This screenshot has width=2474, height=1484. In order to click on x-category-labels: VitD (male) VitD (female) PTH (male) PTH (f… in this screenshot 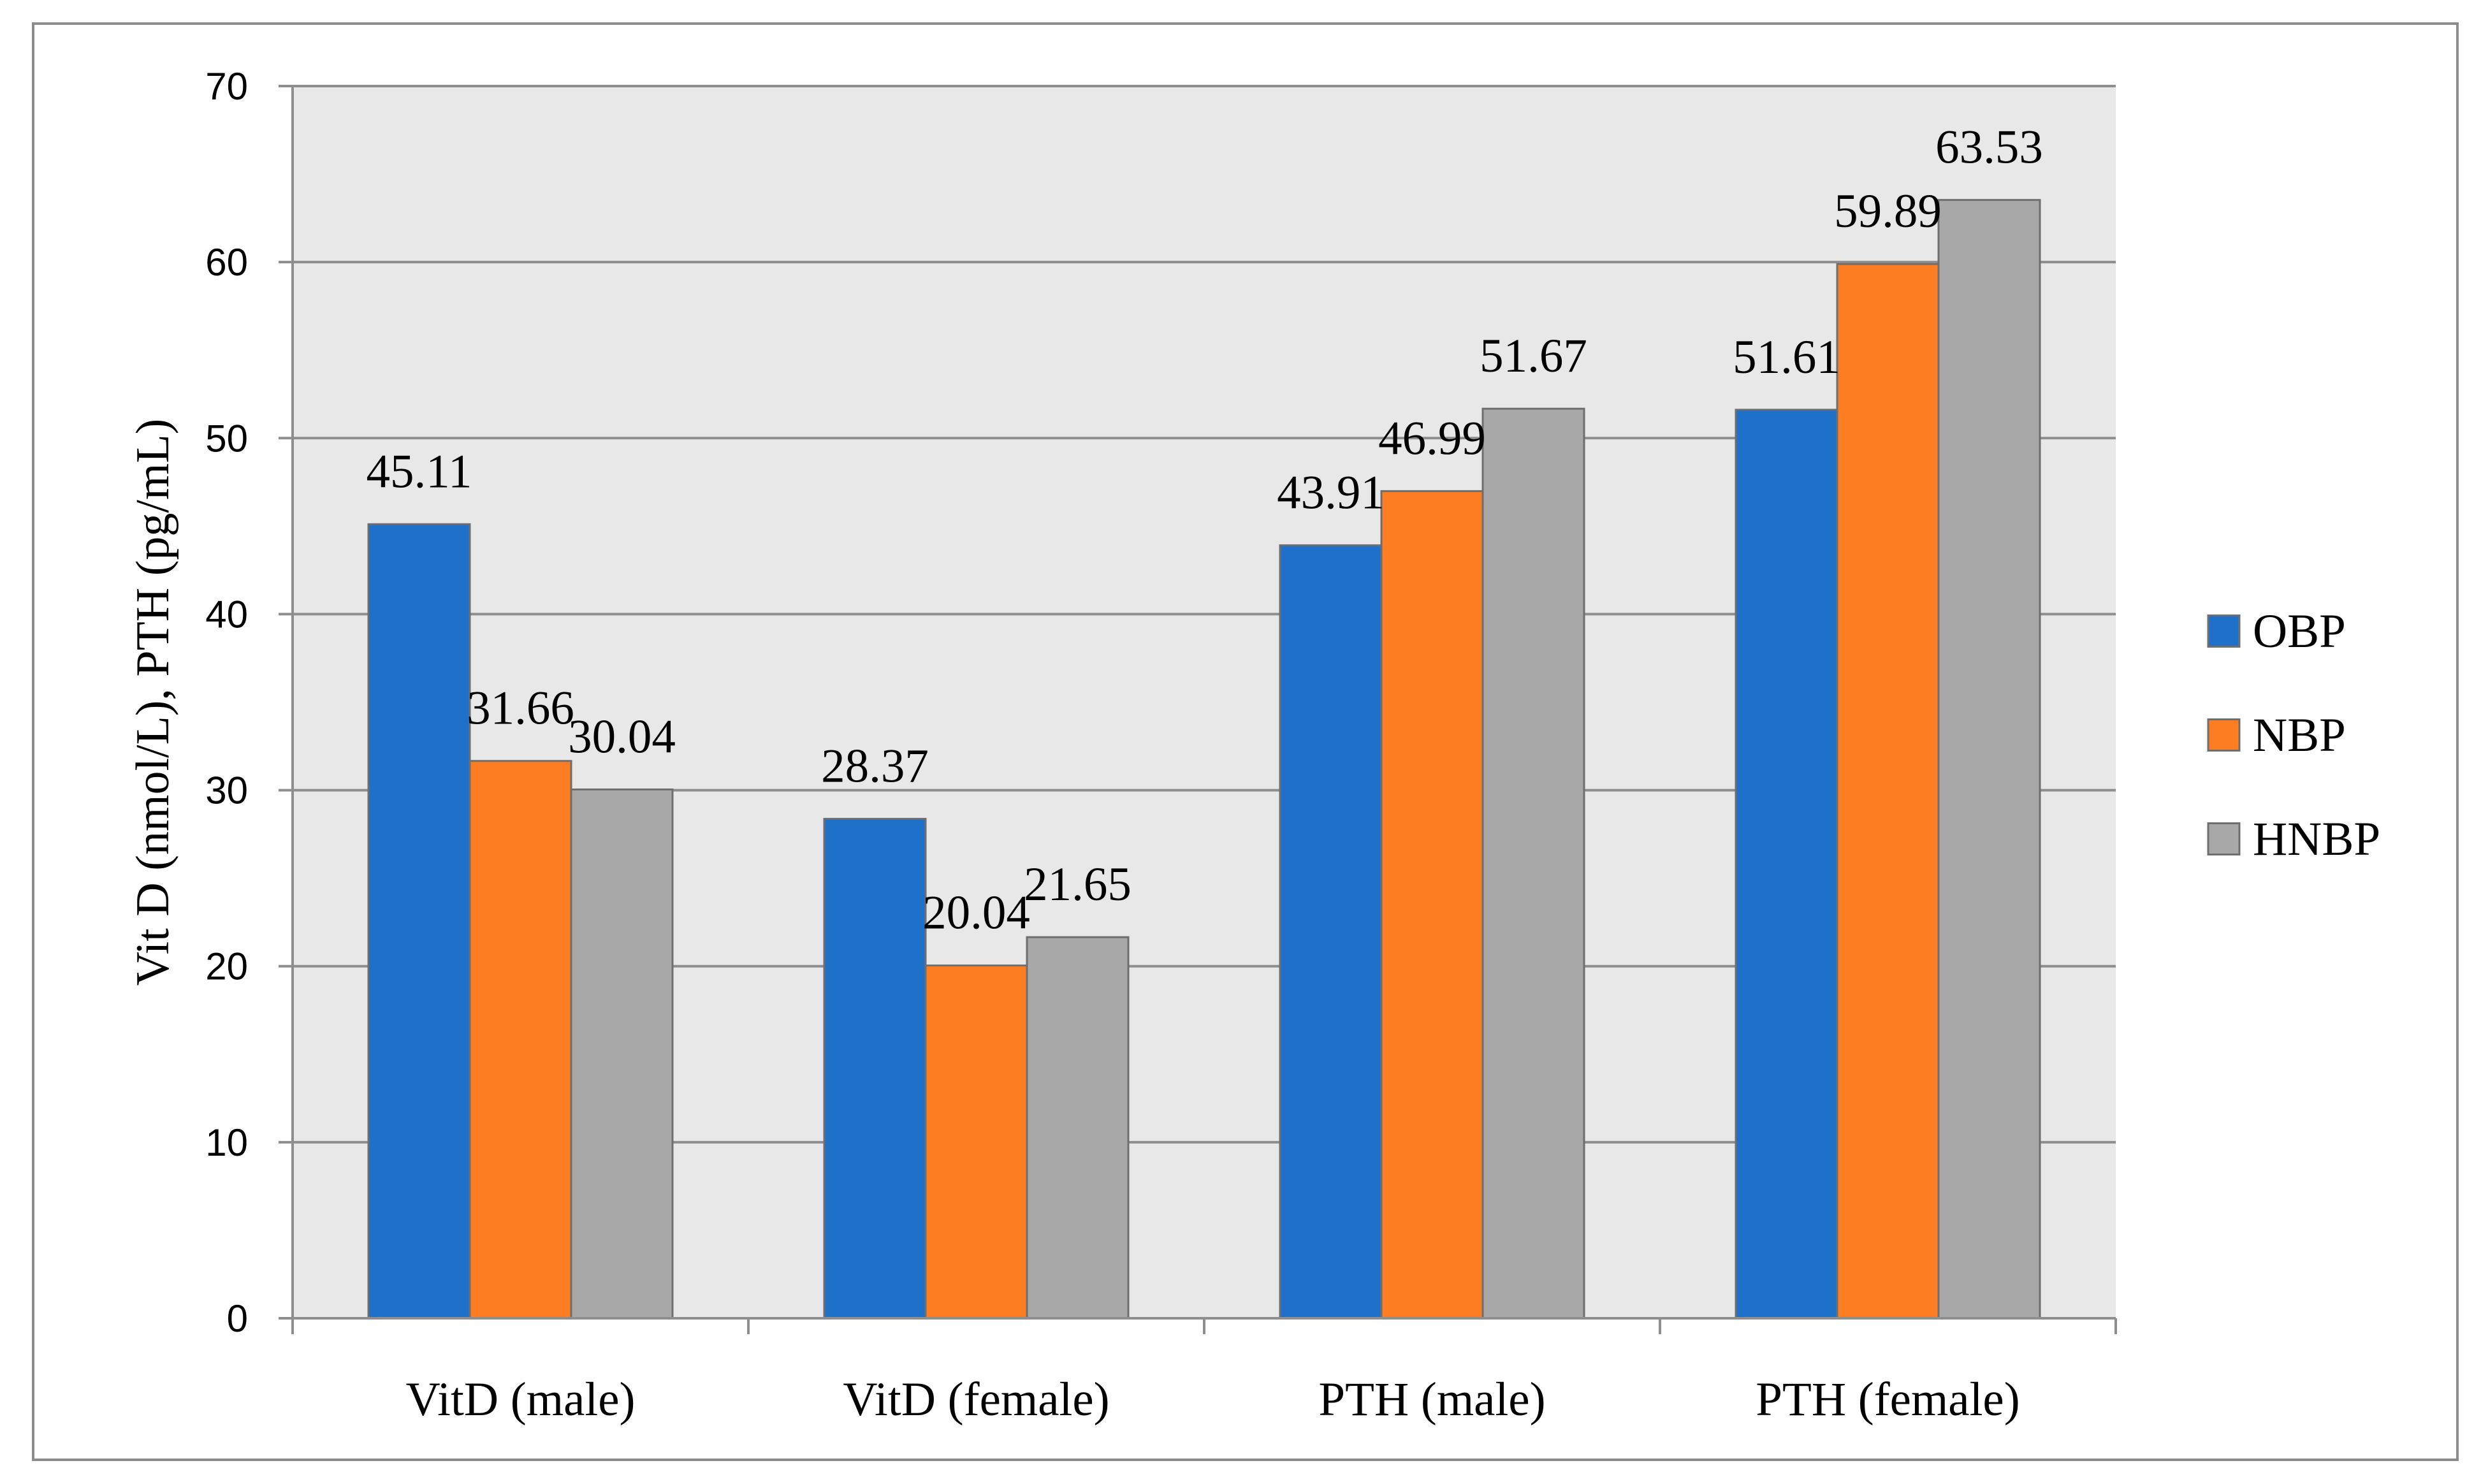, I will do `click(1213, 1399)`.